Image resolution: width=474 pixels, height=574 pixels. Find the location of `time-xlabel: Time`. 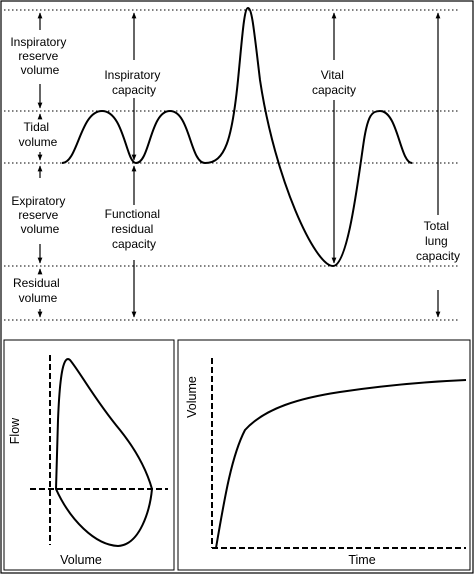

time-xlabel: Time is located at coordinates (361, 560).